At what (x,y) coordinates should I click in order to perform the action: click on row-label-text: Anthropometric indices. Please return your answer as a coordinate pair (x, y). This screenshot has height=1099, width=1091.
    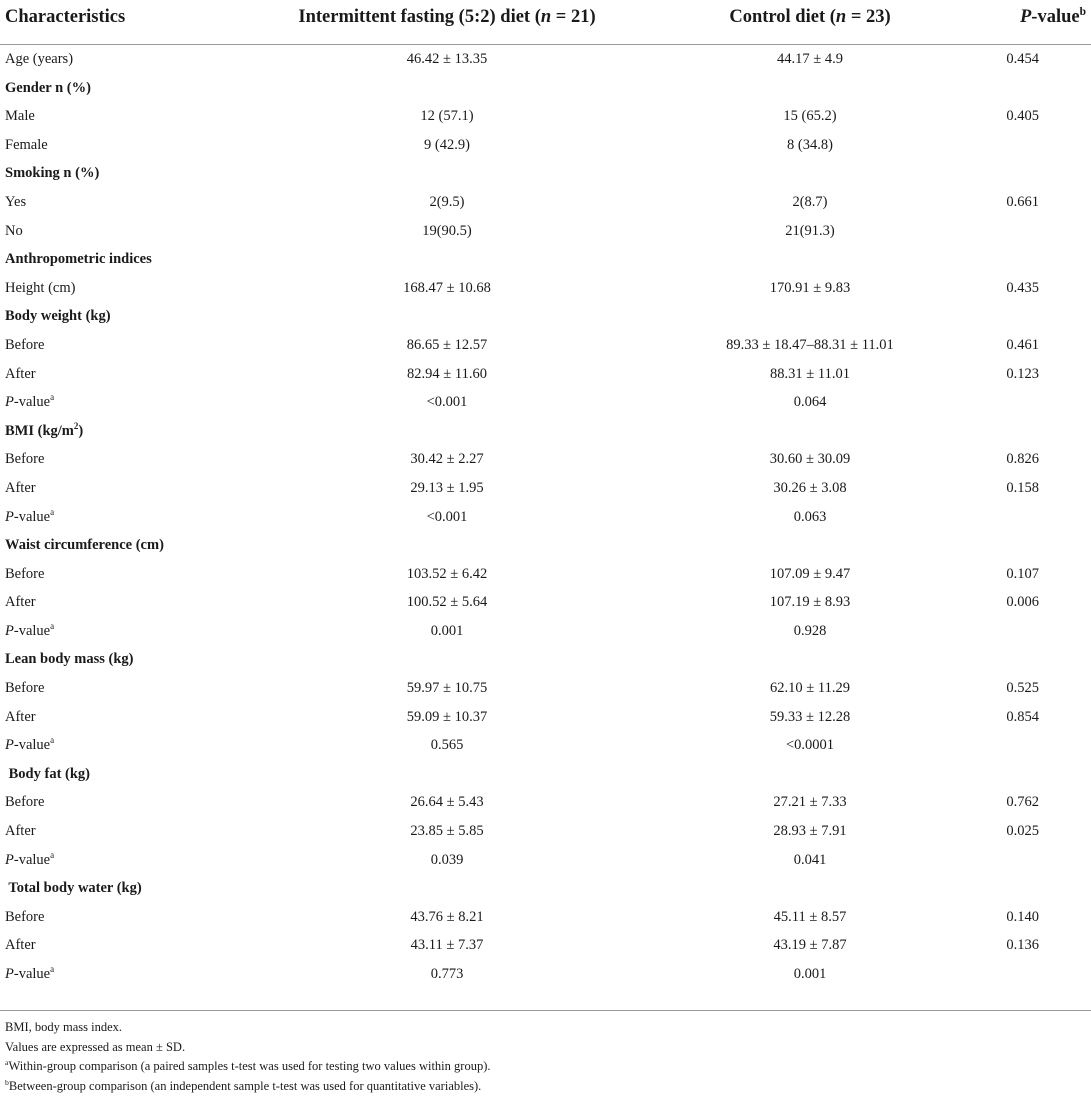
    Looking at the image, I should click on (78, 259).